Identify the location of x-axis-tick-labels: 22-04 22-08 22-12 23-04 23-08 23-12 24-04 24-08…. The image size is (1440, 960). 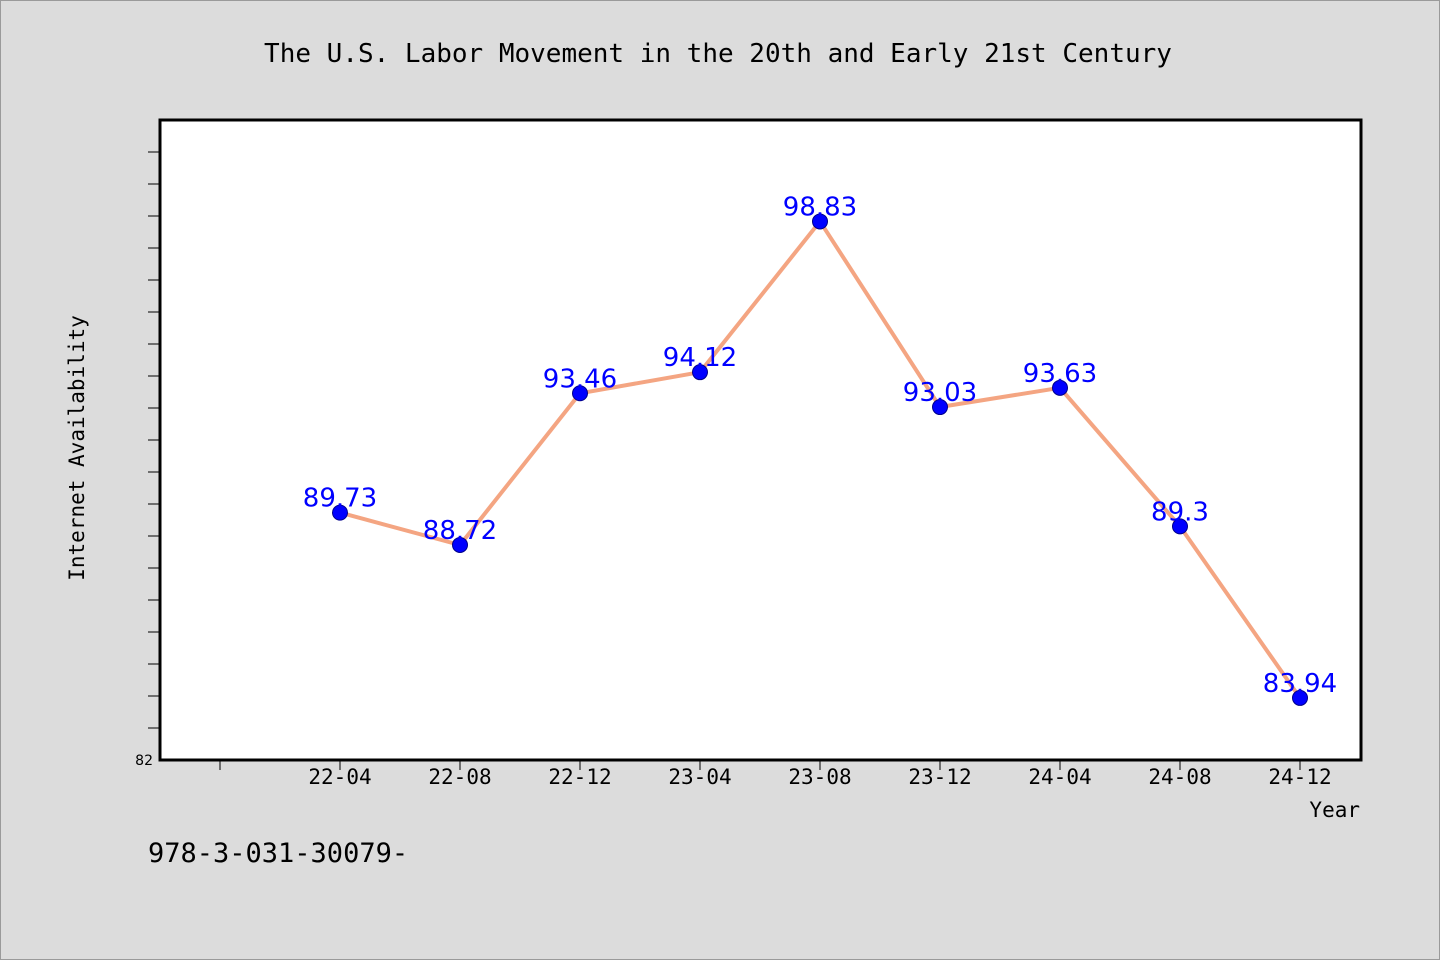
(819, 777).